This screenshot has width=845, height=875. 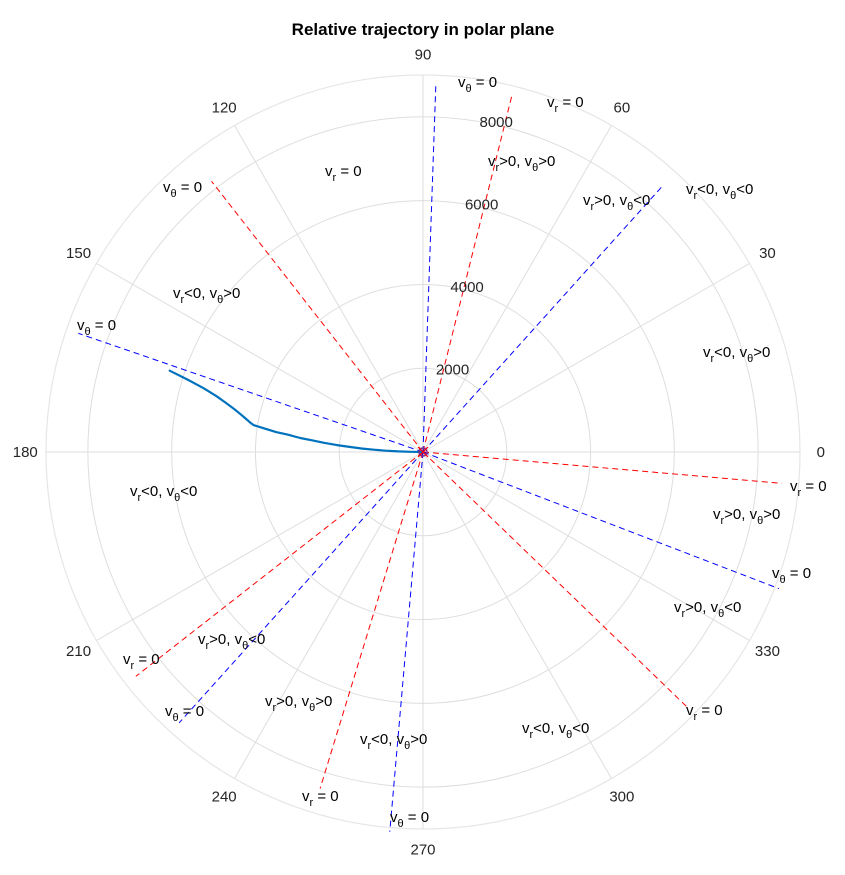 I want to click on theta-tick-label: 210, so click(x=78, y=651).